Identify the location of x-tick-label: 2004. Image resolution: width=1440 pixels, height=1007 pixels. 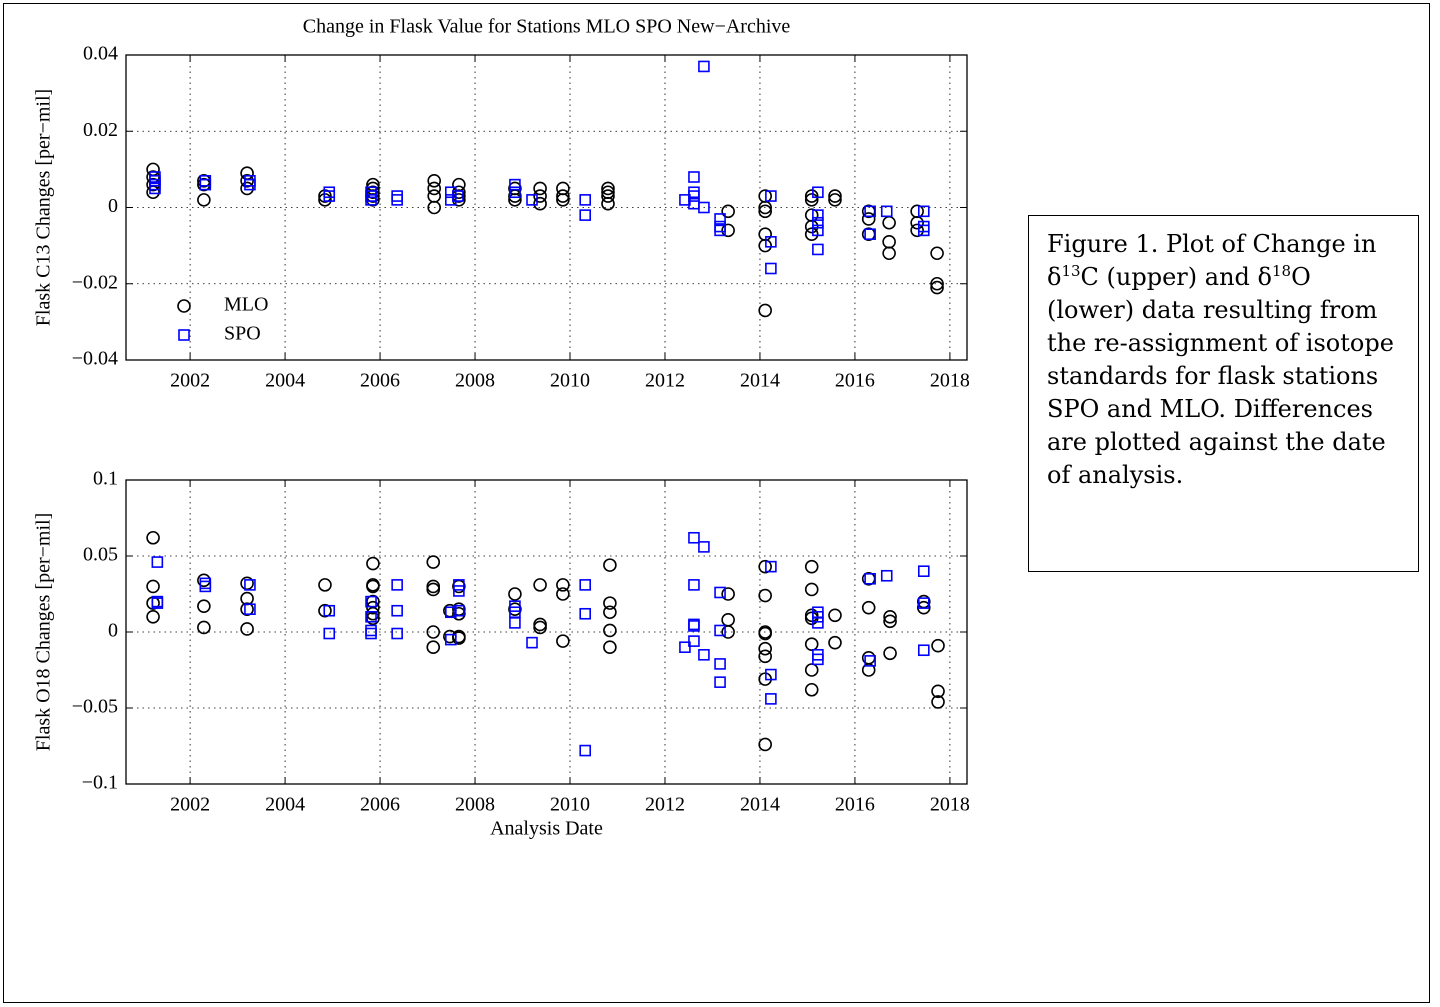
(285, 805).